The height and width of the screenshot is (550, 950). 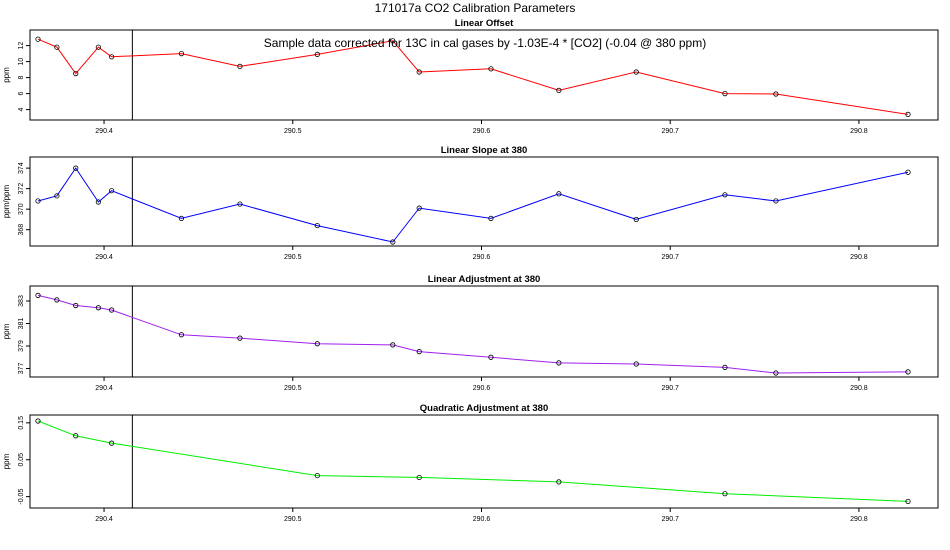 I want to click on figure-title: 171017a CO2 Calibration Parameters, so click(x=475, y=8).